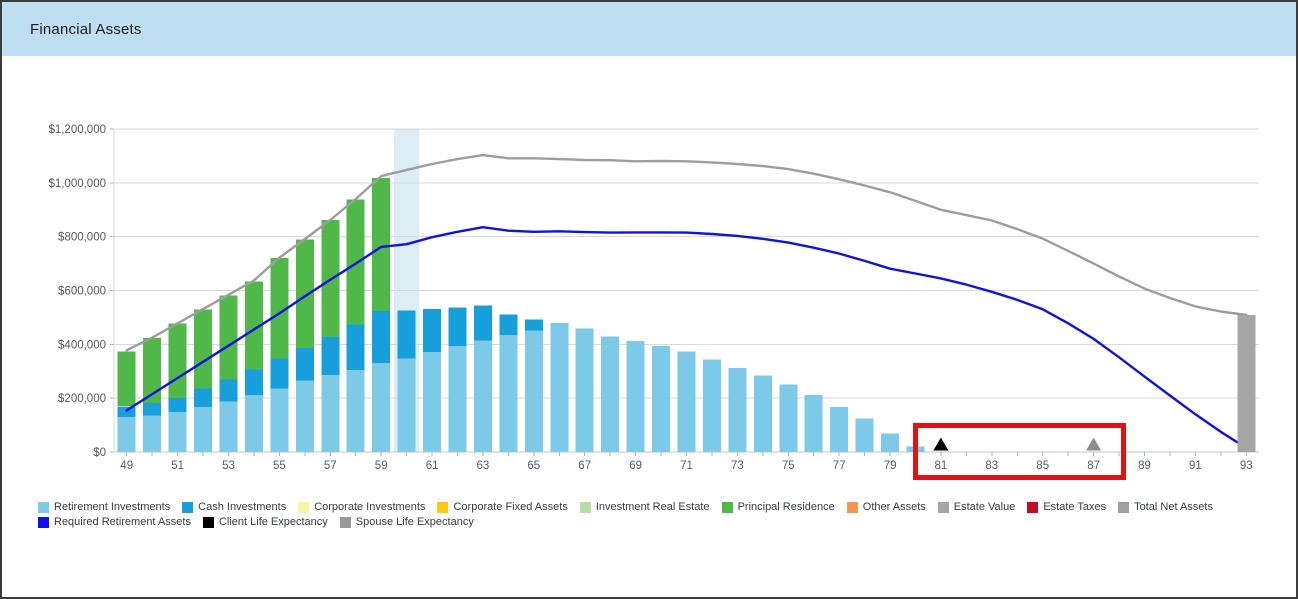  What do you see at coordinates (432, 466) in the screenshot?
I see `x-axis-label: 61` at bounding box center [432, 466].